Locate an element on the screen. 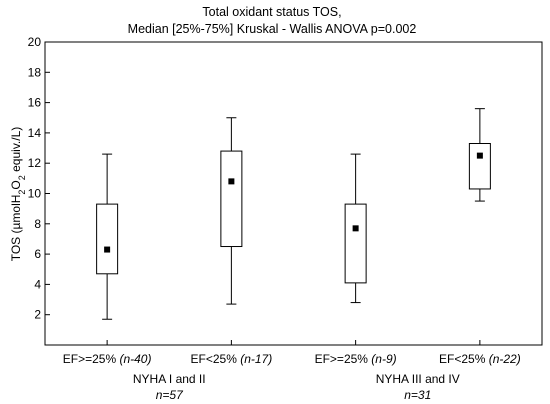 This screenshot has height=404, width=550. x-tick-label-2: EF>=25% (n-9) is located at coordinates (356, 359).